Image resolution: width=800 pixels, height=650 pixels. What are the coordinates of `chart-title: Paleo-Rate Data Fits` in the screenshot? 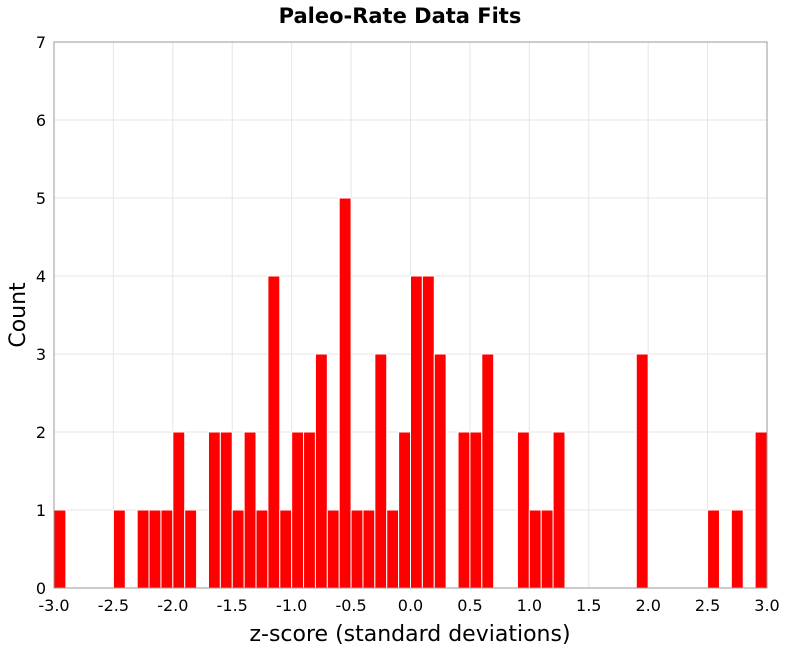 It's located at (400, 16).